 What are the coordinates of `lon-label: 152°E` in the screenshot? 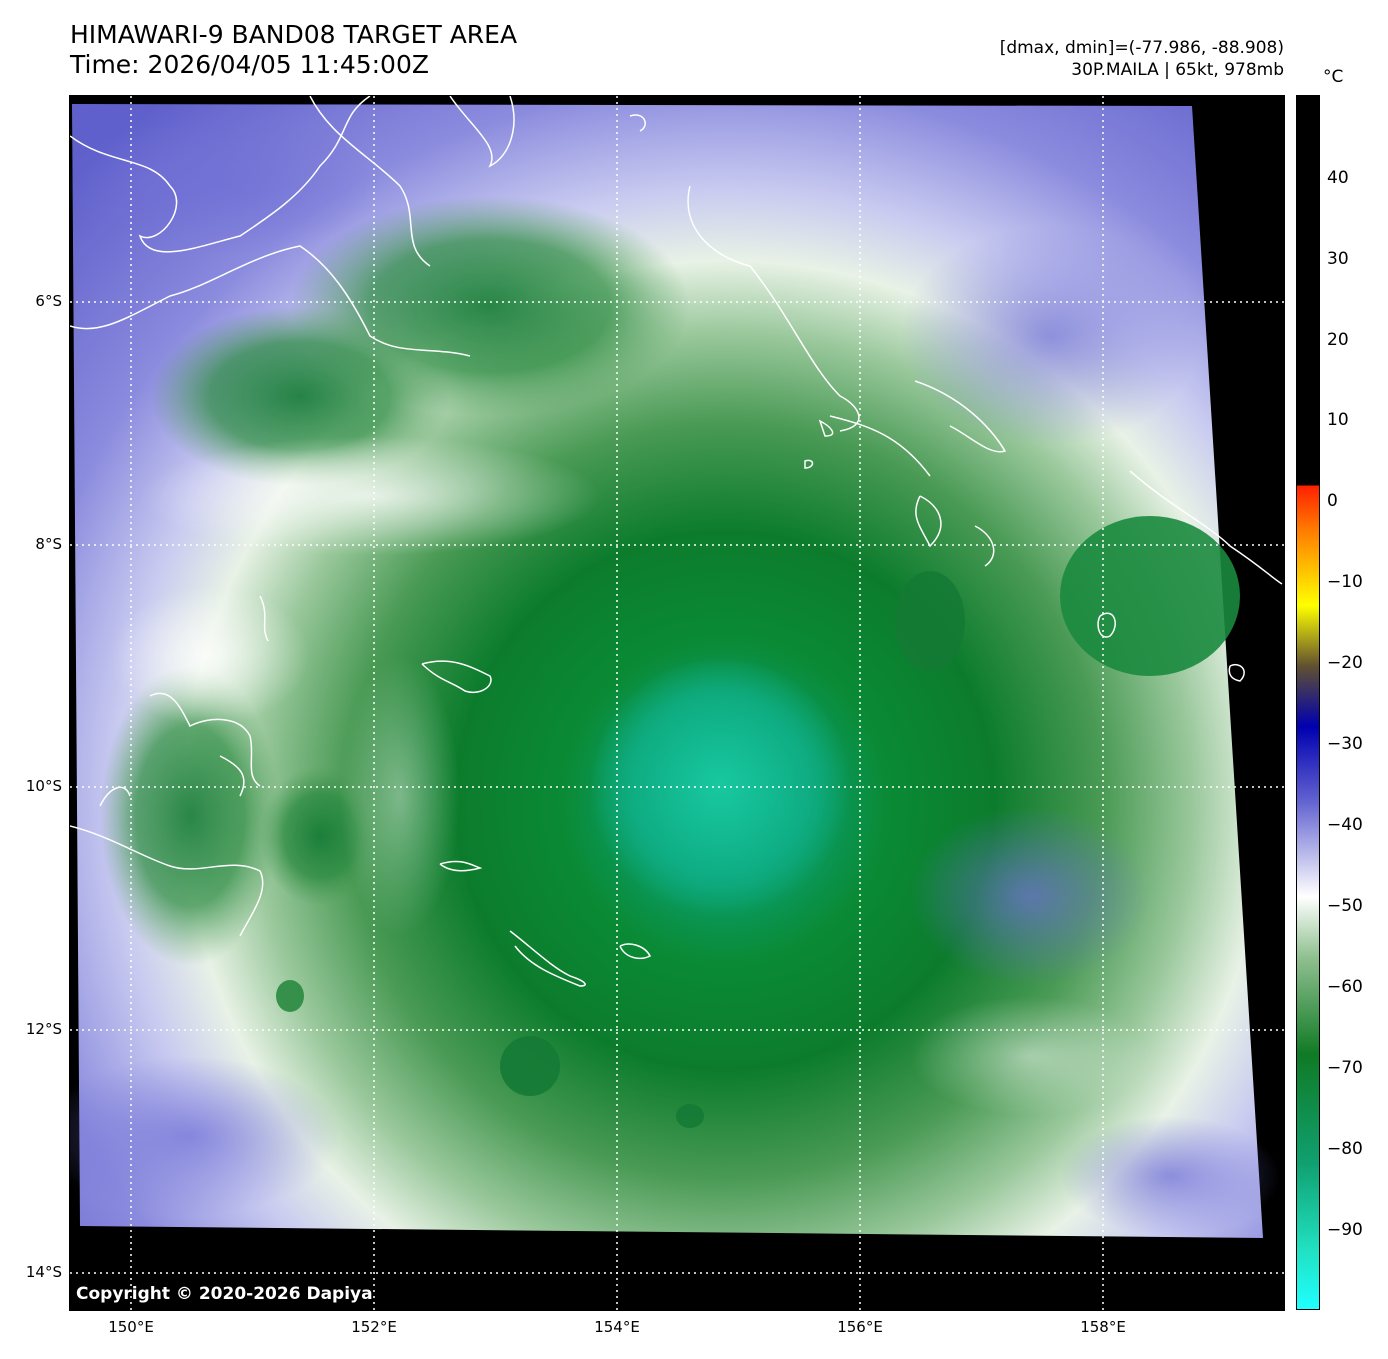 It's located at (374, 1327).